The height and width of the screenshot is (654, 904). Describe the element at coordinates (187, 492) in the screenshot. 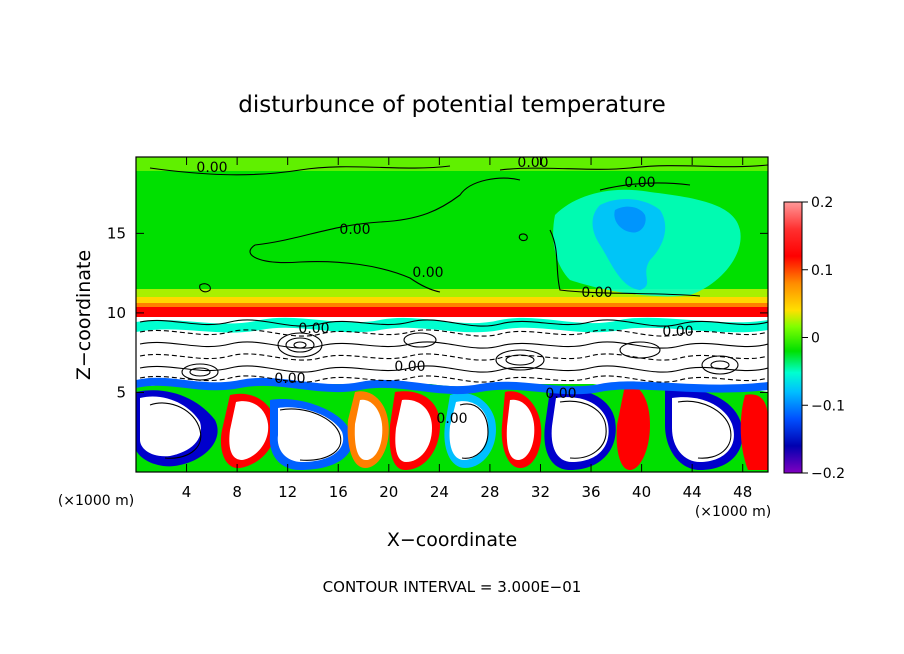

I see `x-tick-label: 4` at that location.